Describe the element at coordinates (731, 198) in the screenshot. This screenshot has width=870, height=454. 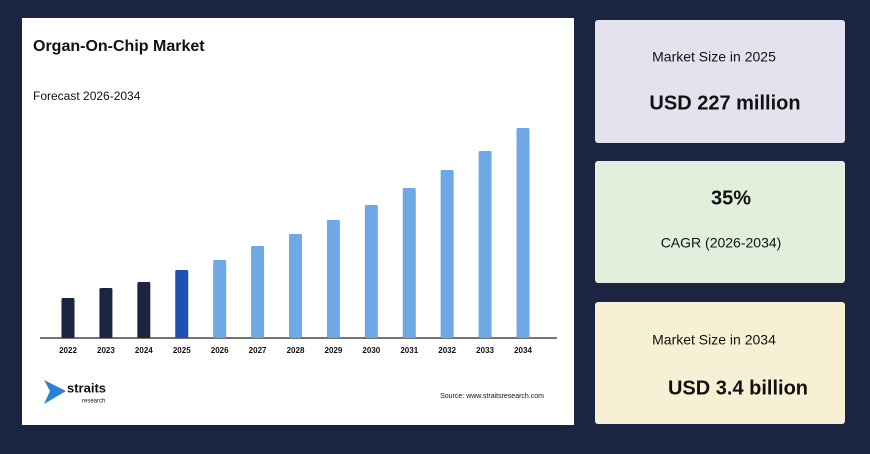
I see `card-value: 35%` at that location.